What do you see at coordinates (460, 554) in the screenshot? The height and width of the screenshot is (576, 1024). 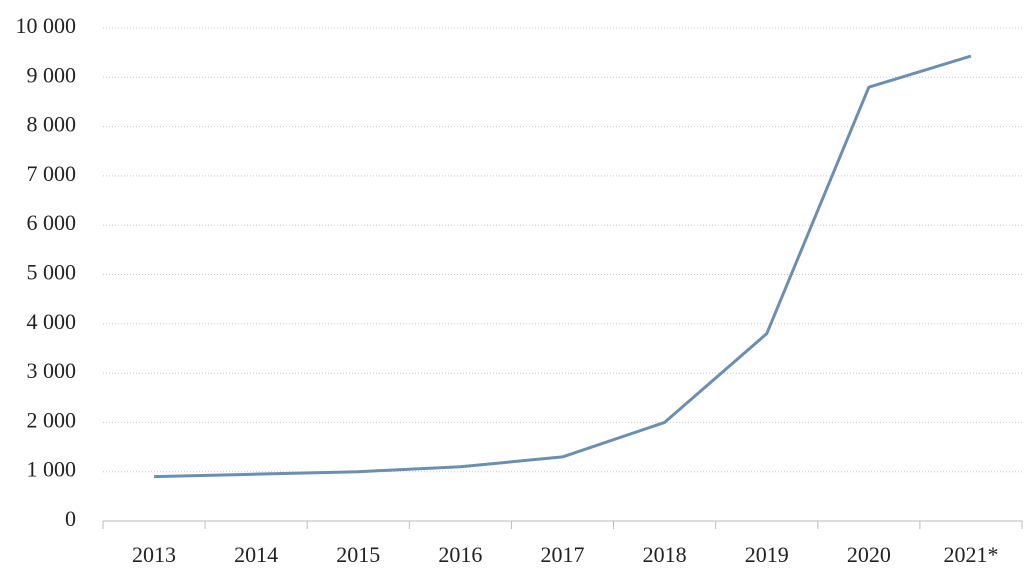 I see `x-tick-label: 2016` at bounding box center [460, 554].